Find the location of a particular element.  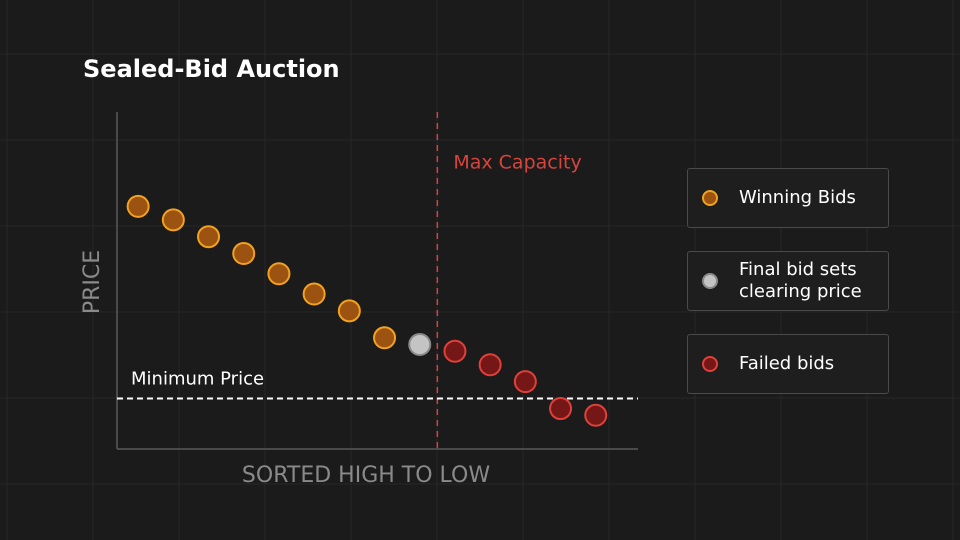

x-axis-label: SORTED HIGH TO LOW is located at coordinates (366, 475).